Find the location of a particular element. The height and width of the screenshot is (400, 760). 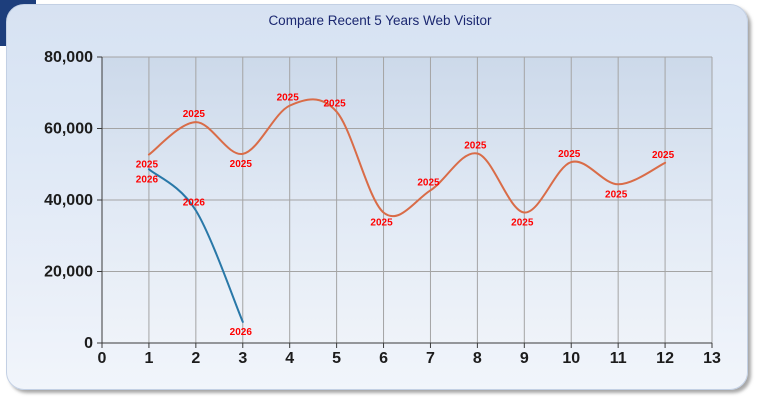

x-tick-label: 12 is located at coordinates (665, 358).